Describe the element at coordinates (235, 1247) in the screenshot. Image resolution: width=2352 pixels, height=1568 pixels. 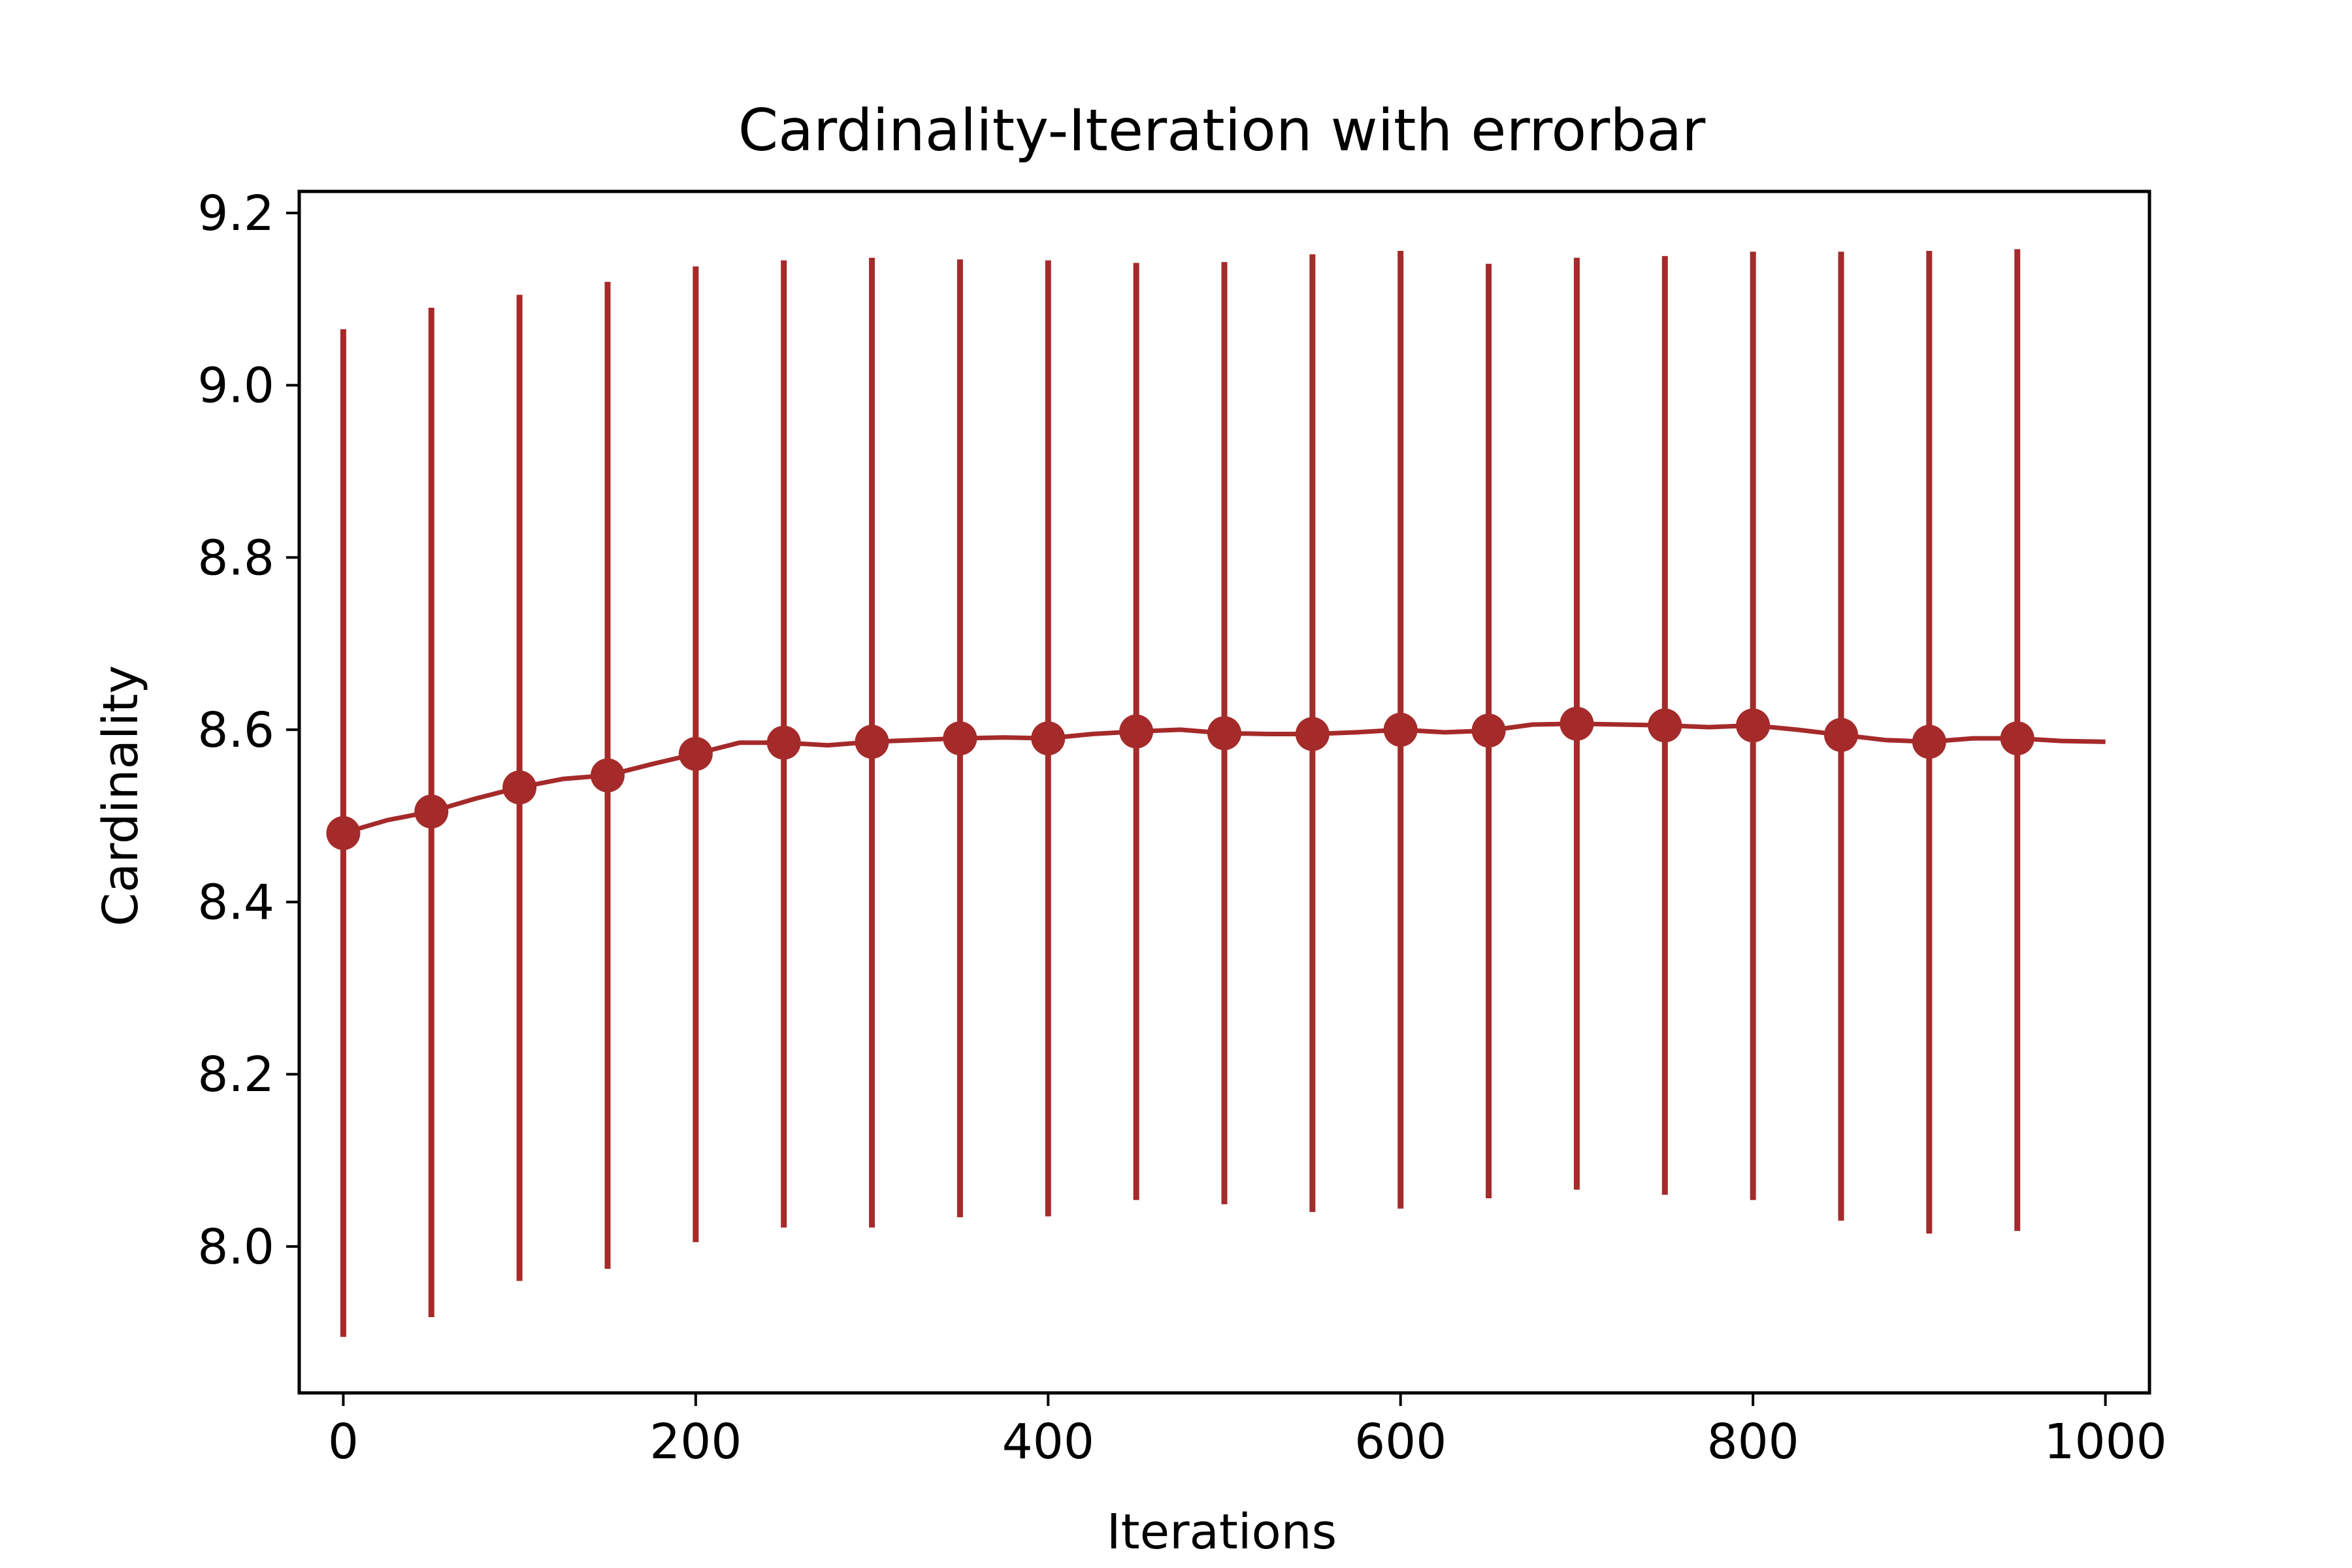
I see `y-tick-label: 8.0` at that location.